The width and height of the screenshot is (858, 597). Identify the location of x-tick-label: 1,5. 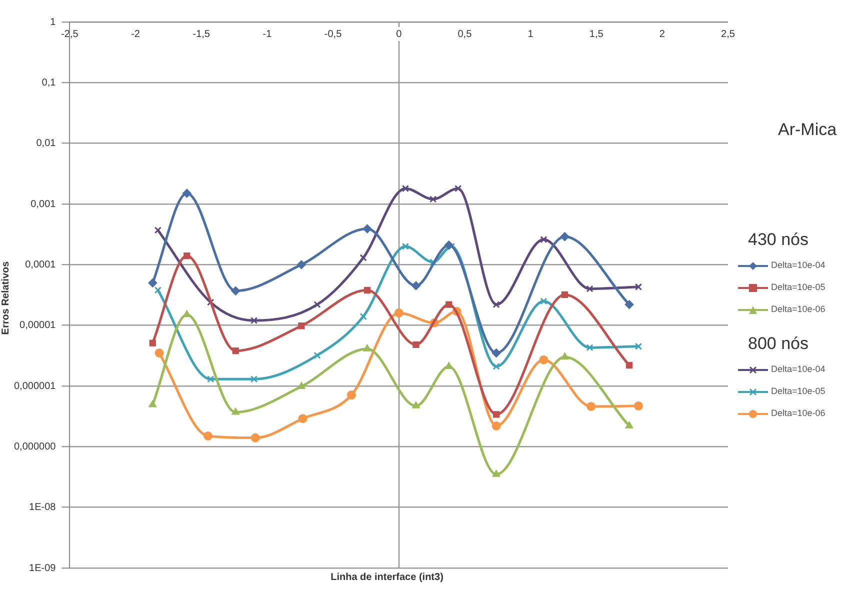
(596, 34).